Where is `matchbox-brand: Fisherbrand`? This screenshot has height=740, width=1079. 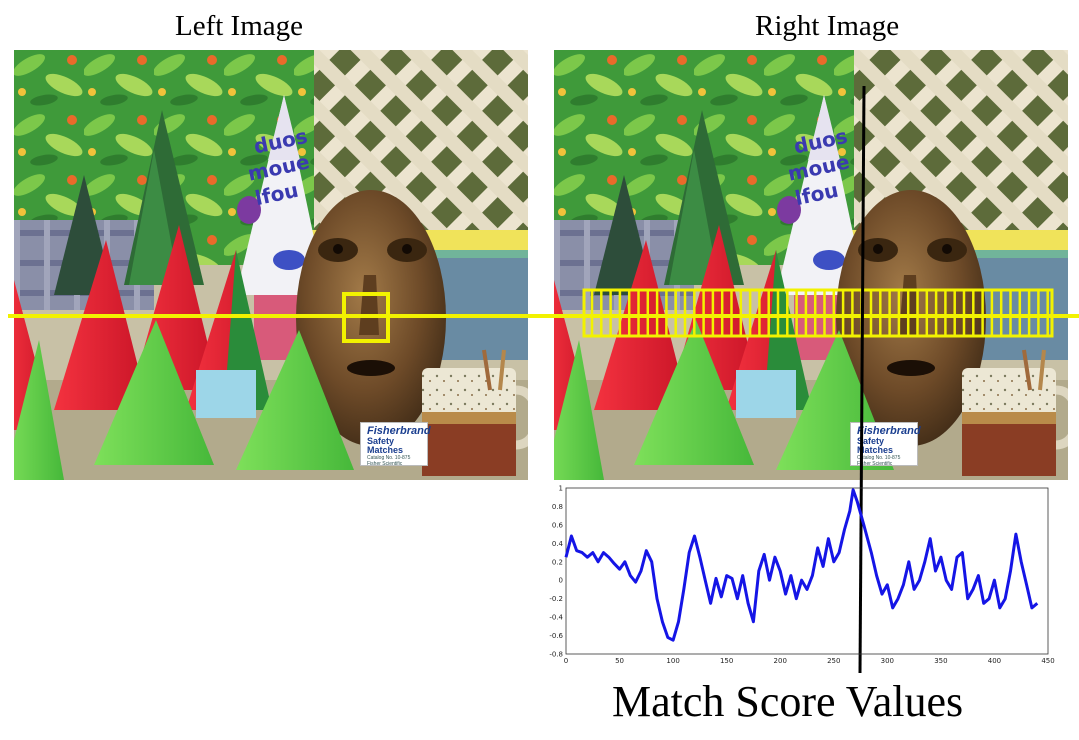
matchbox-brand: Fisherbrand is located at coordinates (399, 431).